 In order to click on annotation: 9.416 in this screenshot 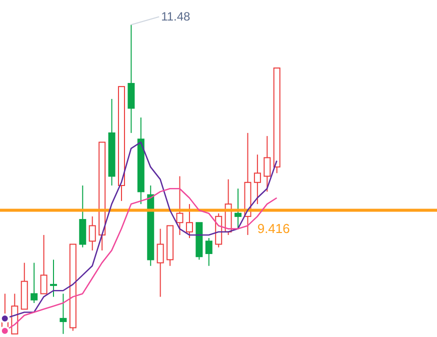, I will do `click(273, 228)`.